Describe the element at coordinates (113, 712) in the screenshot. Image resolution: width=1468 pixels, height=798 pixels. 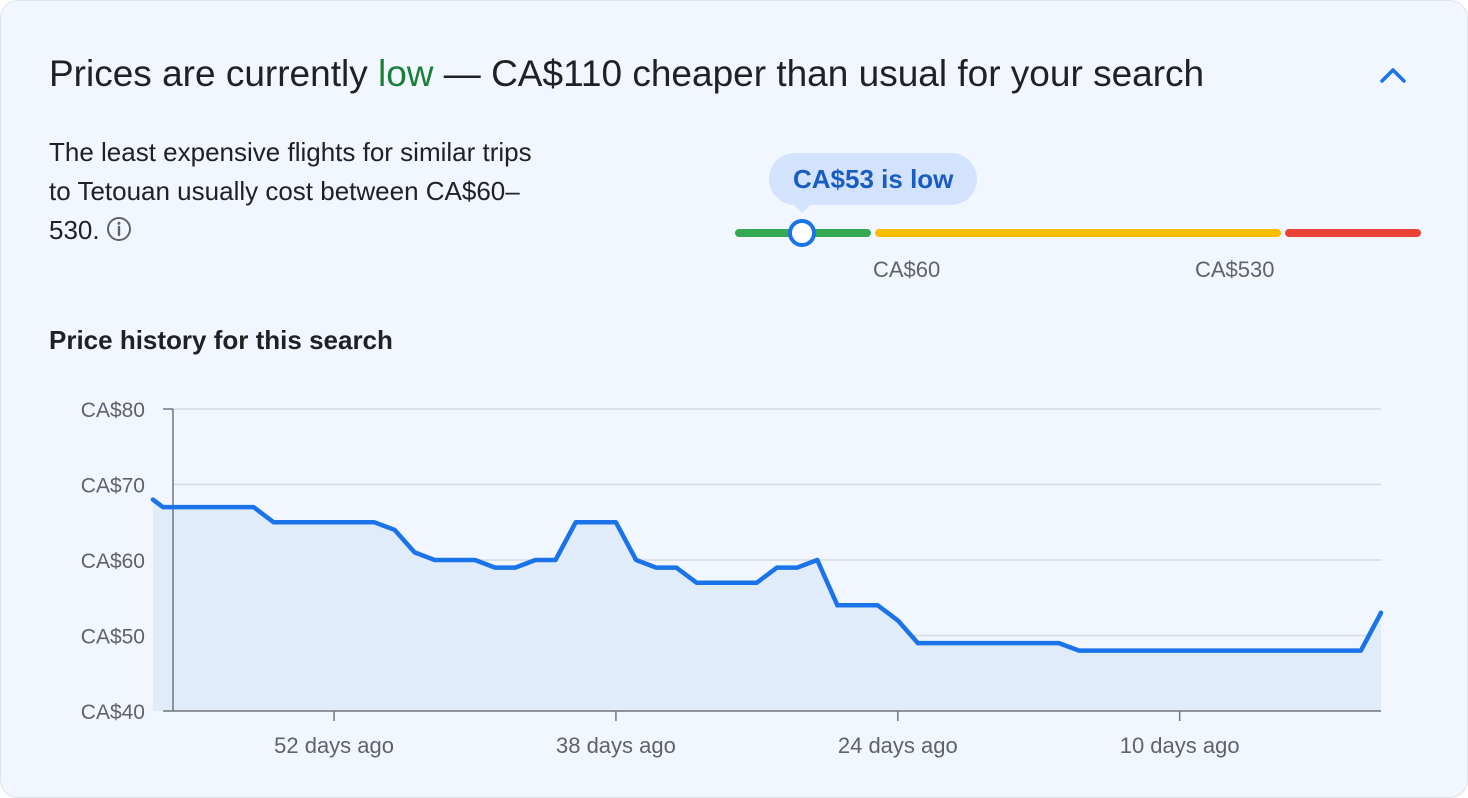
I see `y-tick-label: CA$40` at that location.